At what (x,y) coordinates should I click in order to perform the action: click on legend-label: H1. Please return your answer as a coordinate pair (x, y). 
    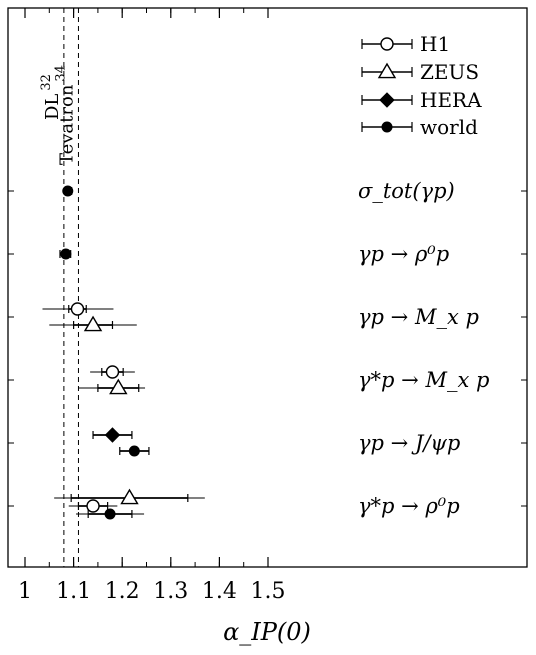
    Looking at the image, I should click on (435, 44).